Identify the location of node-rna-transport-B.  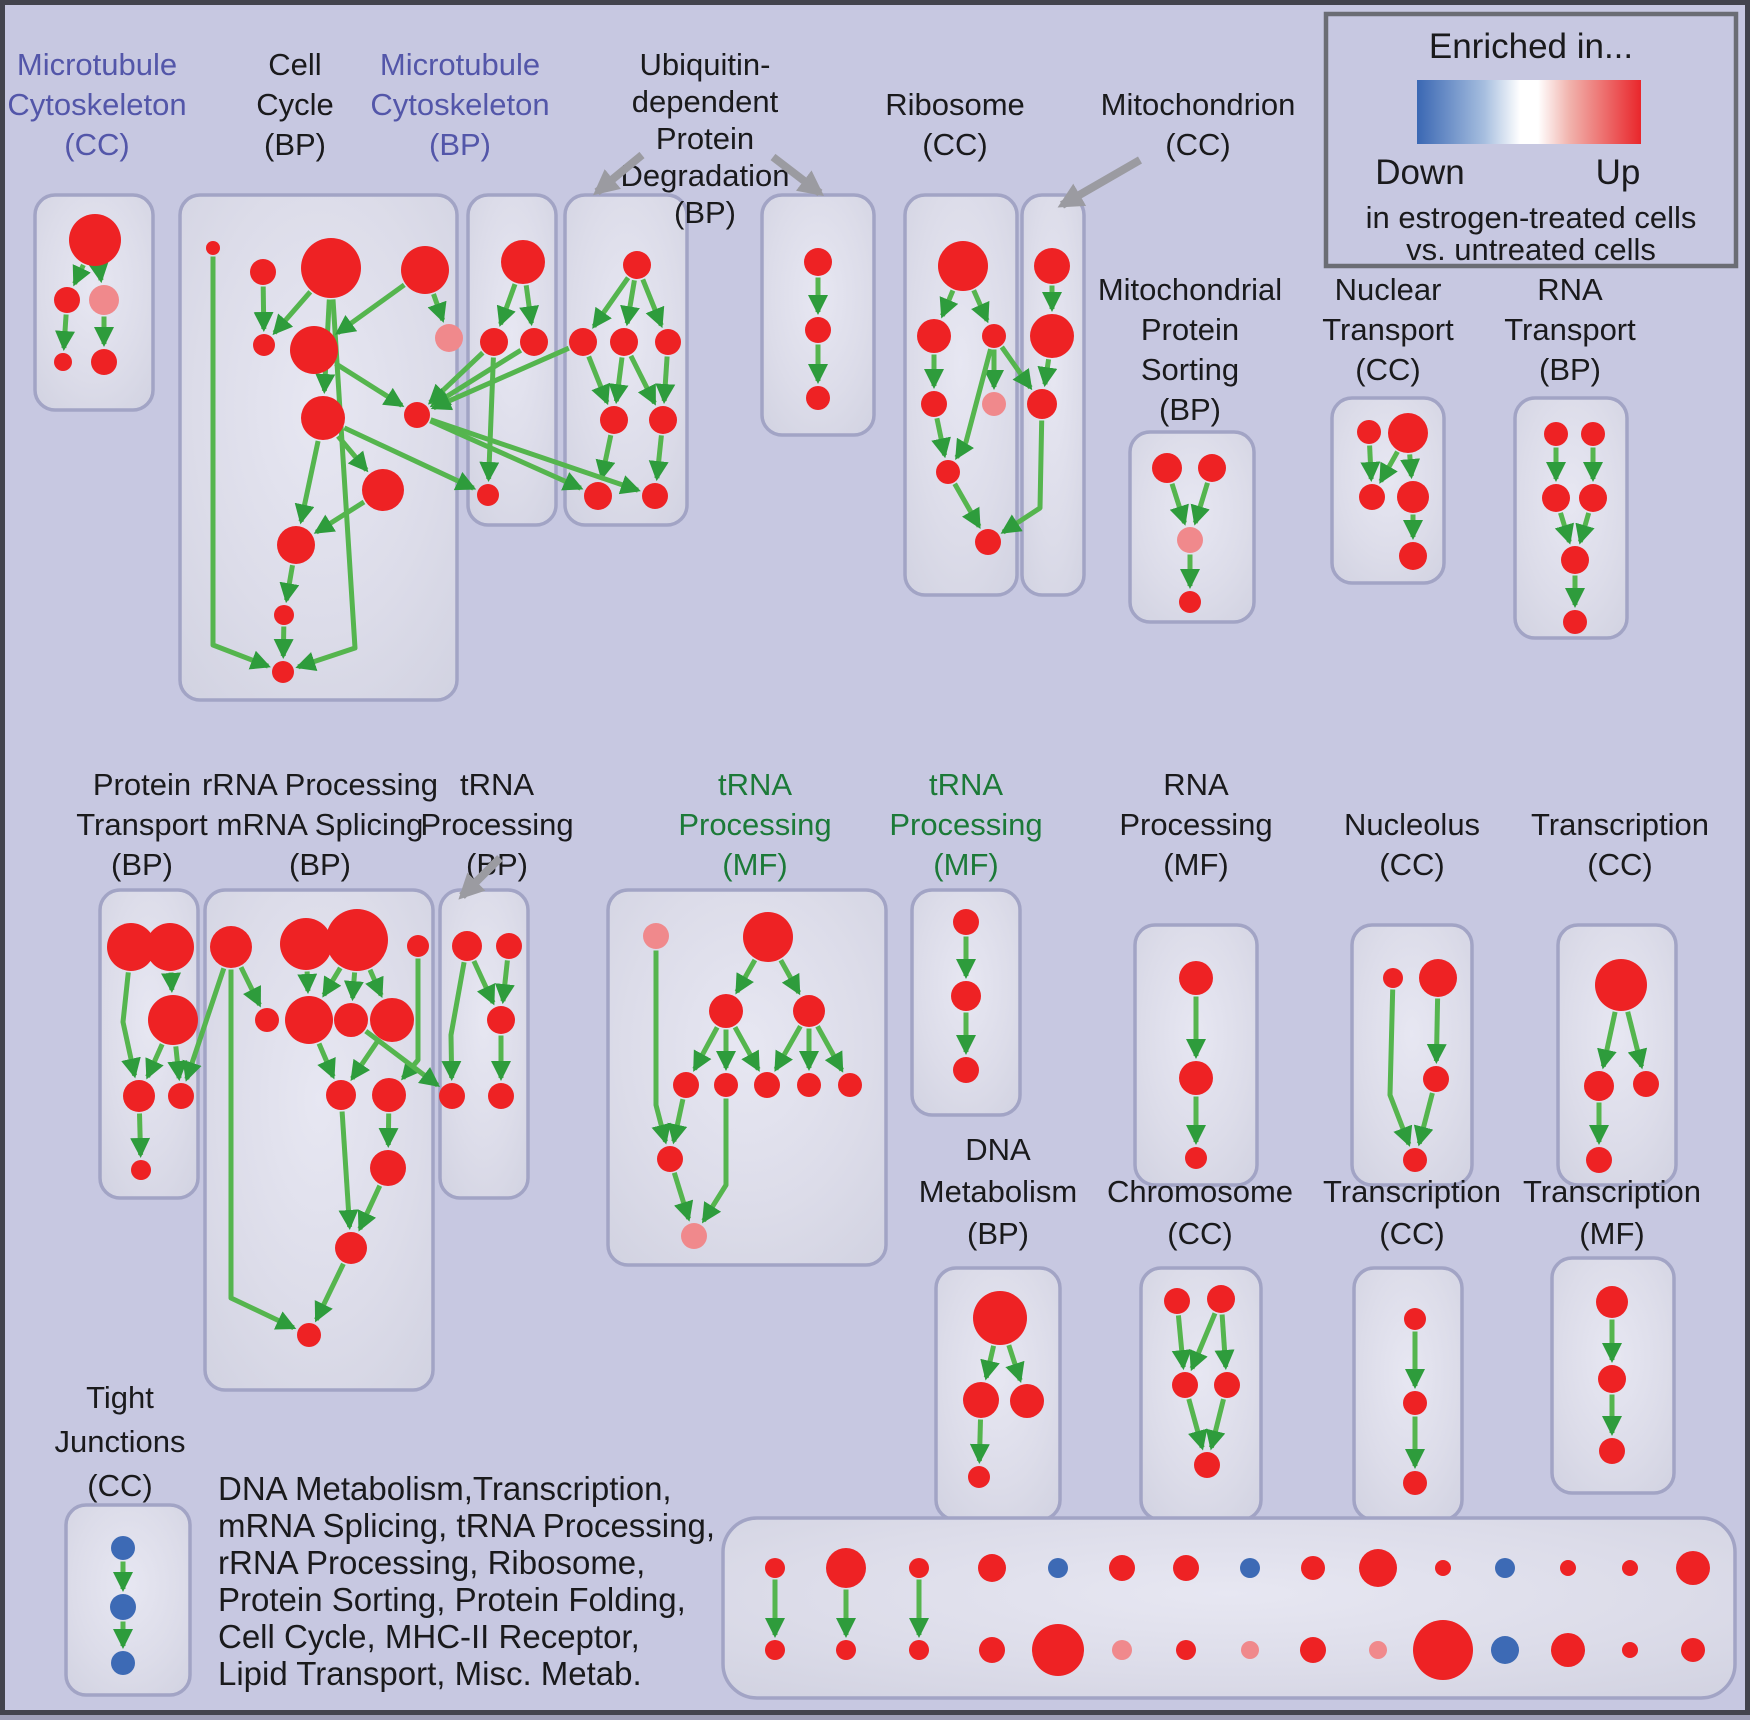
(1575, 622).